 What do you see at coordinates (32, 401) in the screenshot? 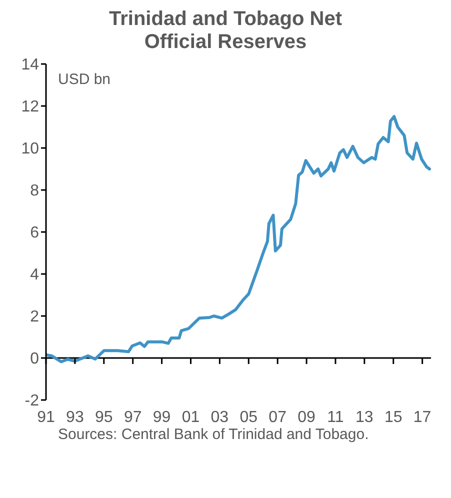
I see `y-tick-label: -2` at bounding box center [32, 401].